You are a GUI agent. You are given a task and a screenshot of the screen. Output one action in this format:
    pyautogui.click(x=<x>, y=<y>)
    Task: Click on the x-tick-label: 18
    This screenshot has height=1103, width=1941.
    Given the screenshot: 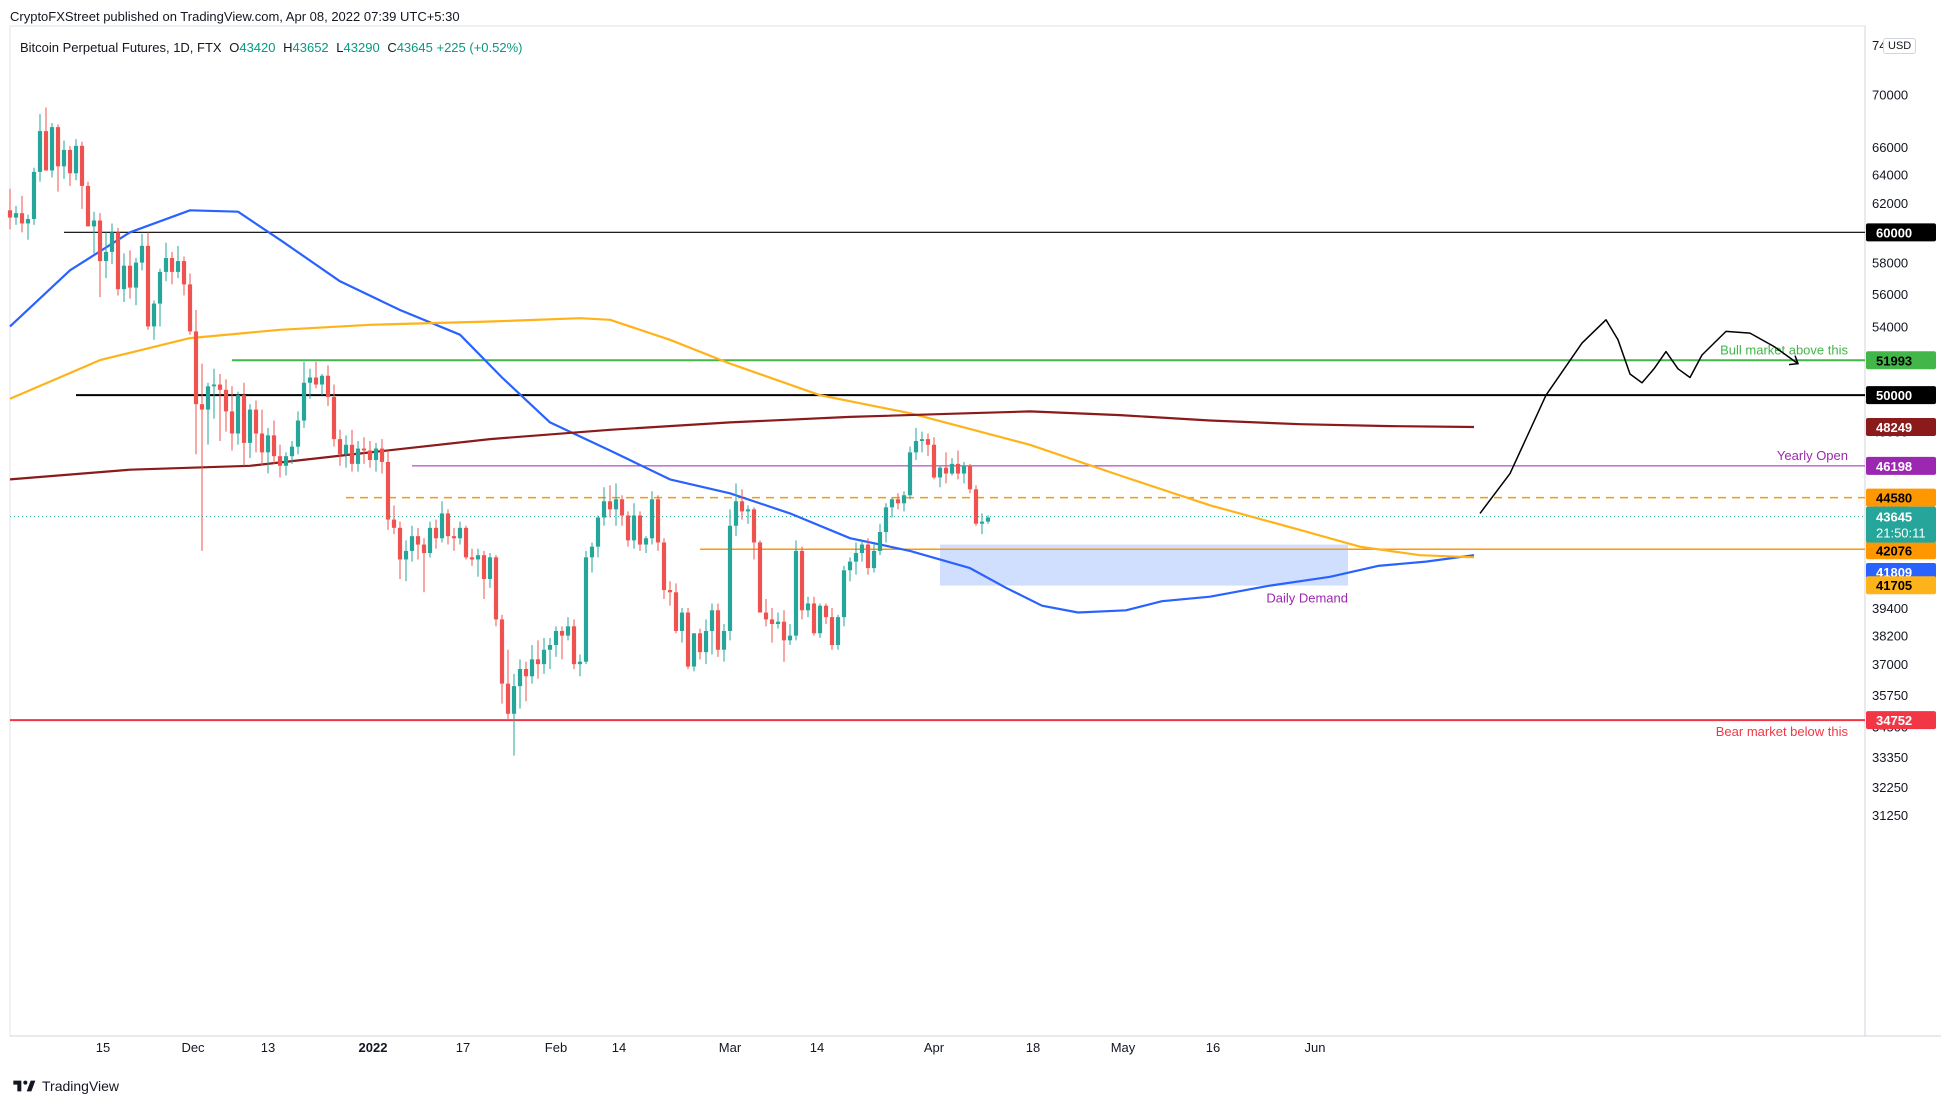 What is the action you would take?
    pyautogui.click(x=1033, y=1047)
    